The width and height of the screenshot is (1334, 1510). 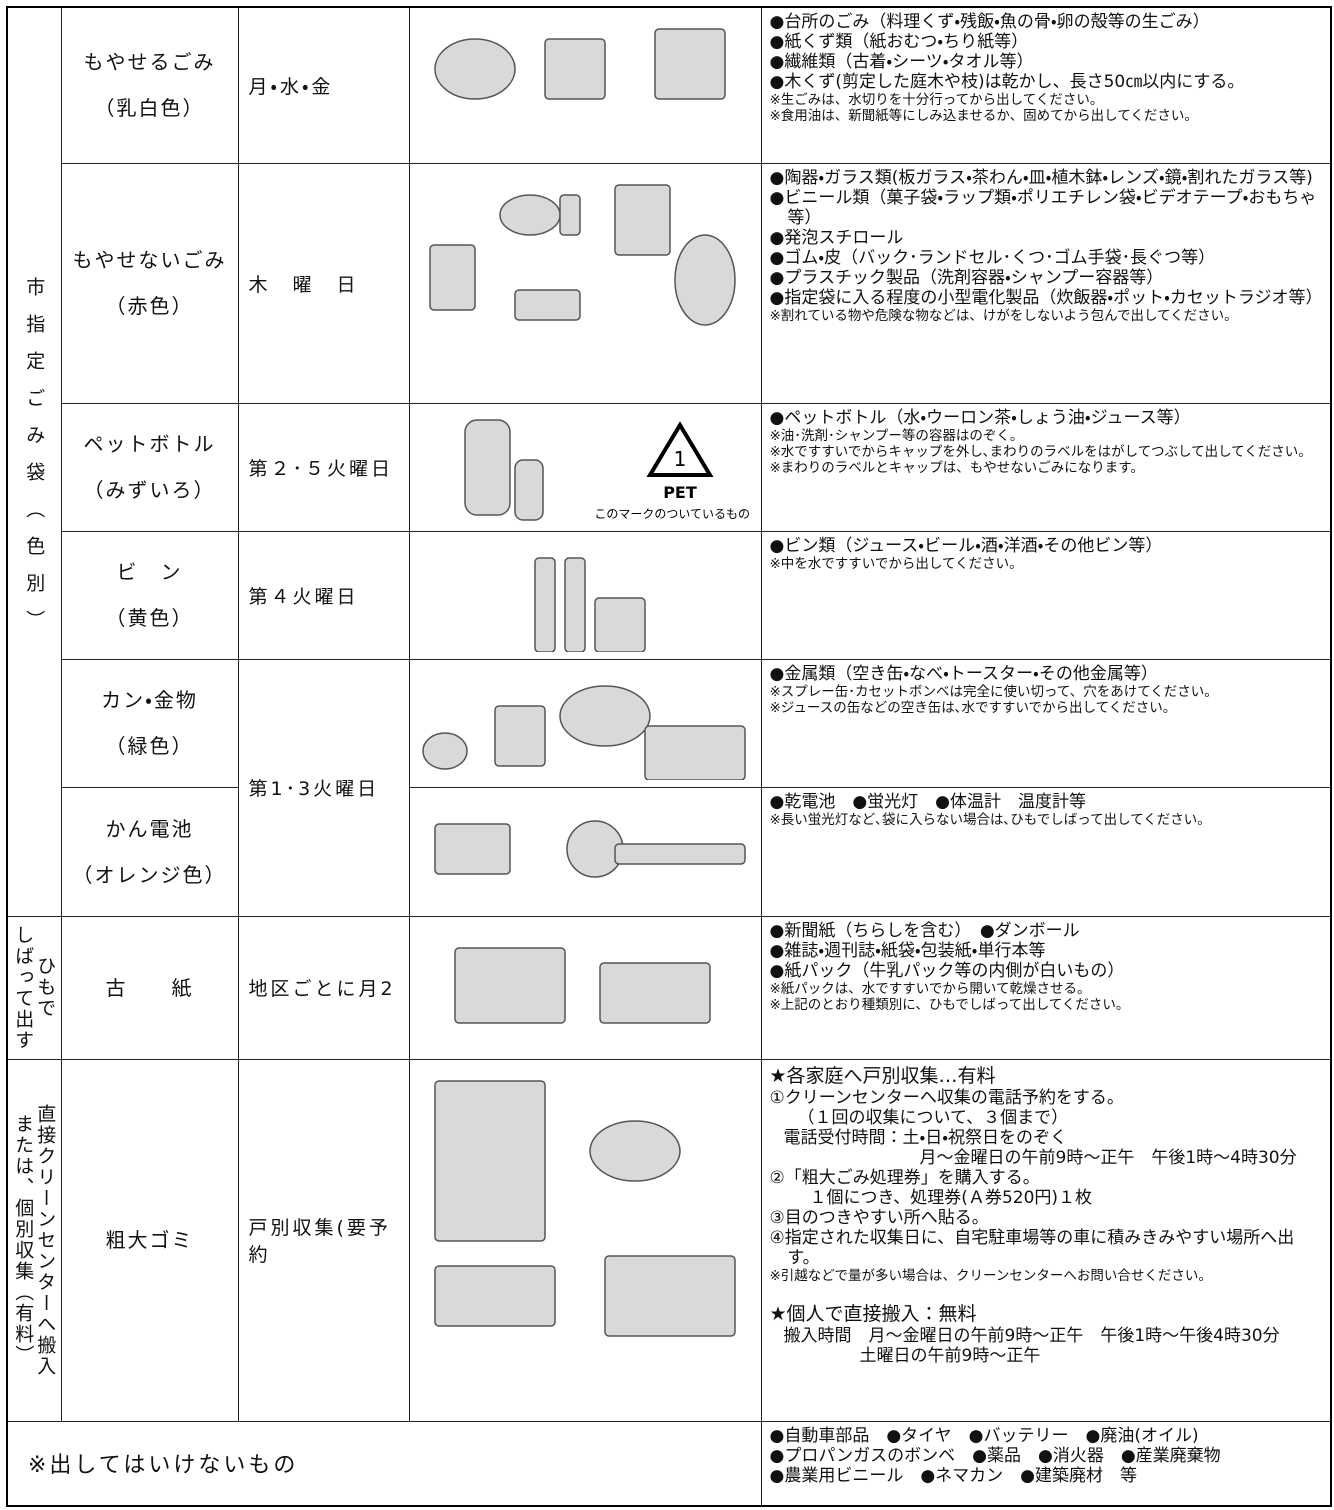 I want to click on item: ●紙パック（牛乳パック等の内側が白いもの）, so click(x=947, y=970).